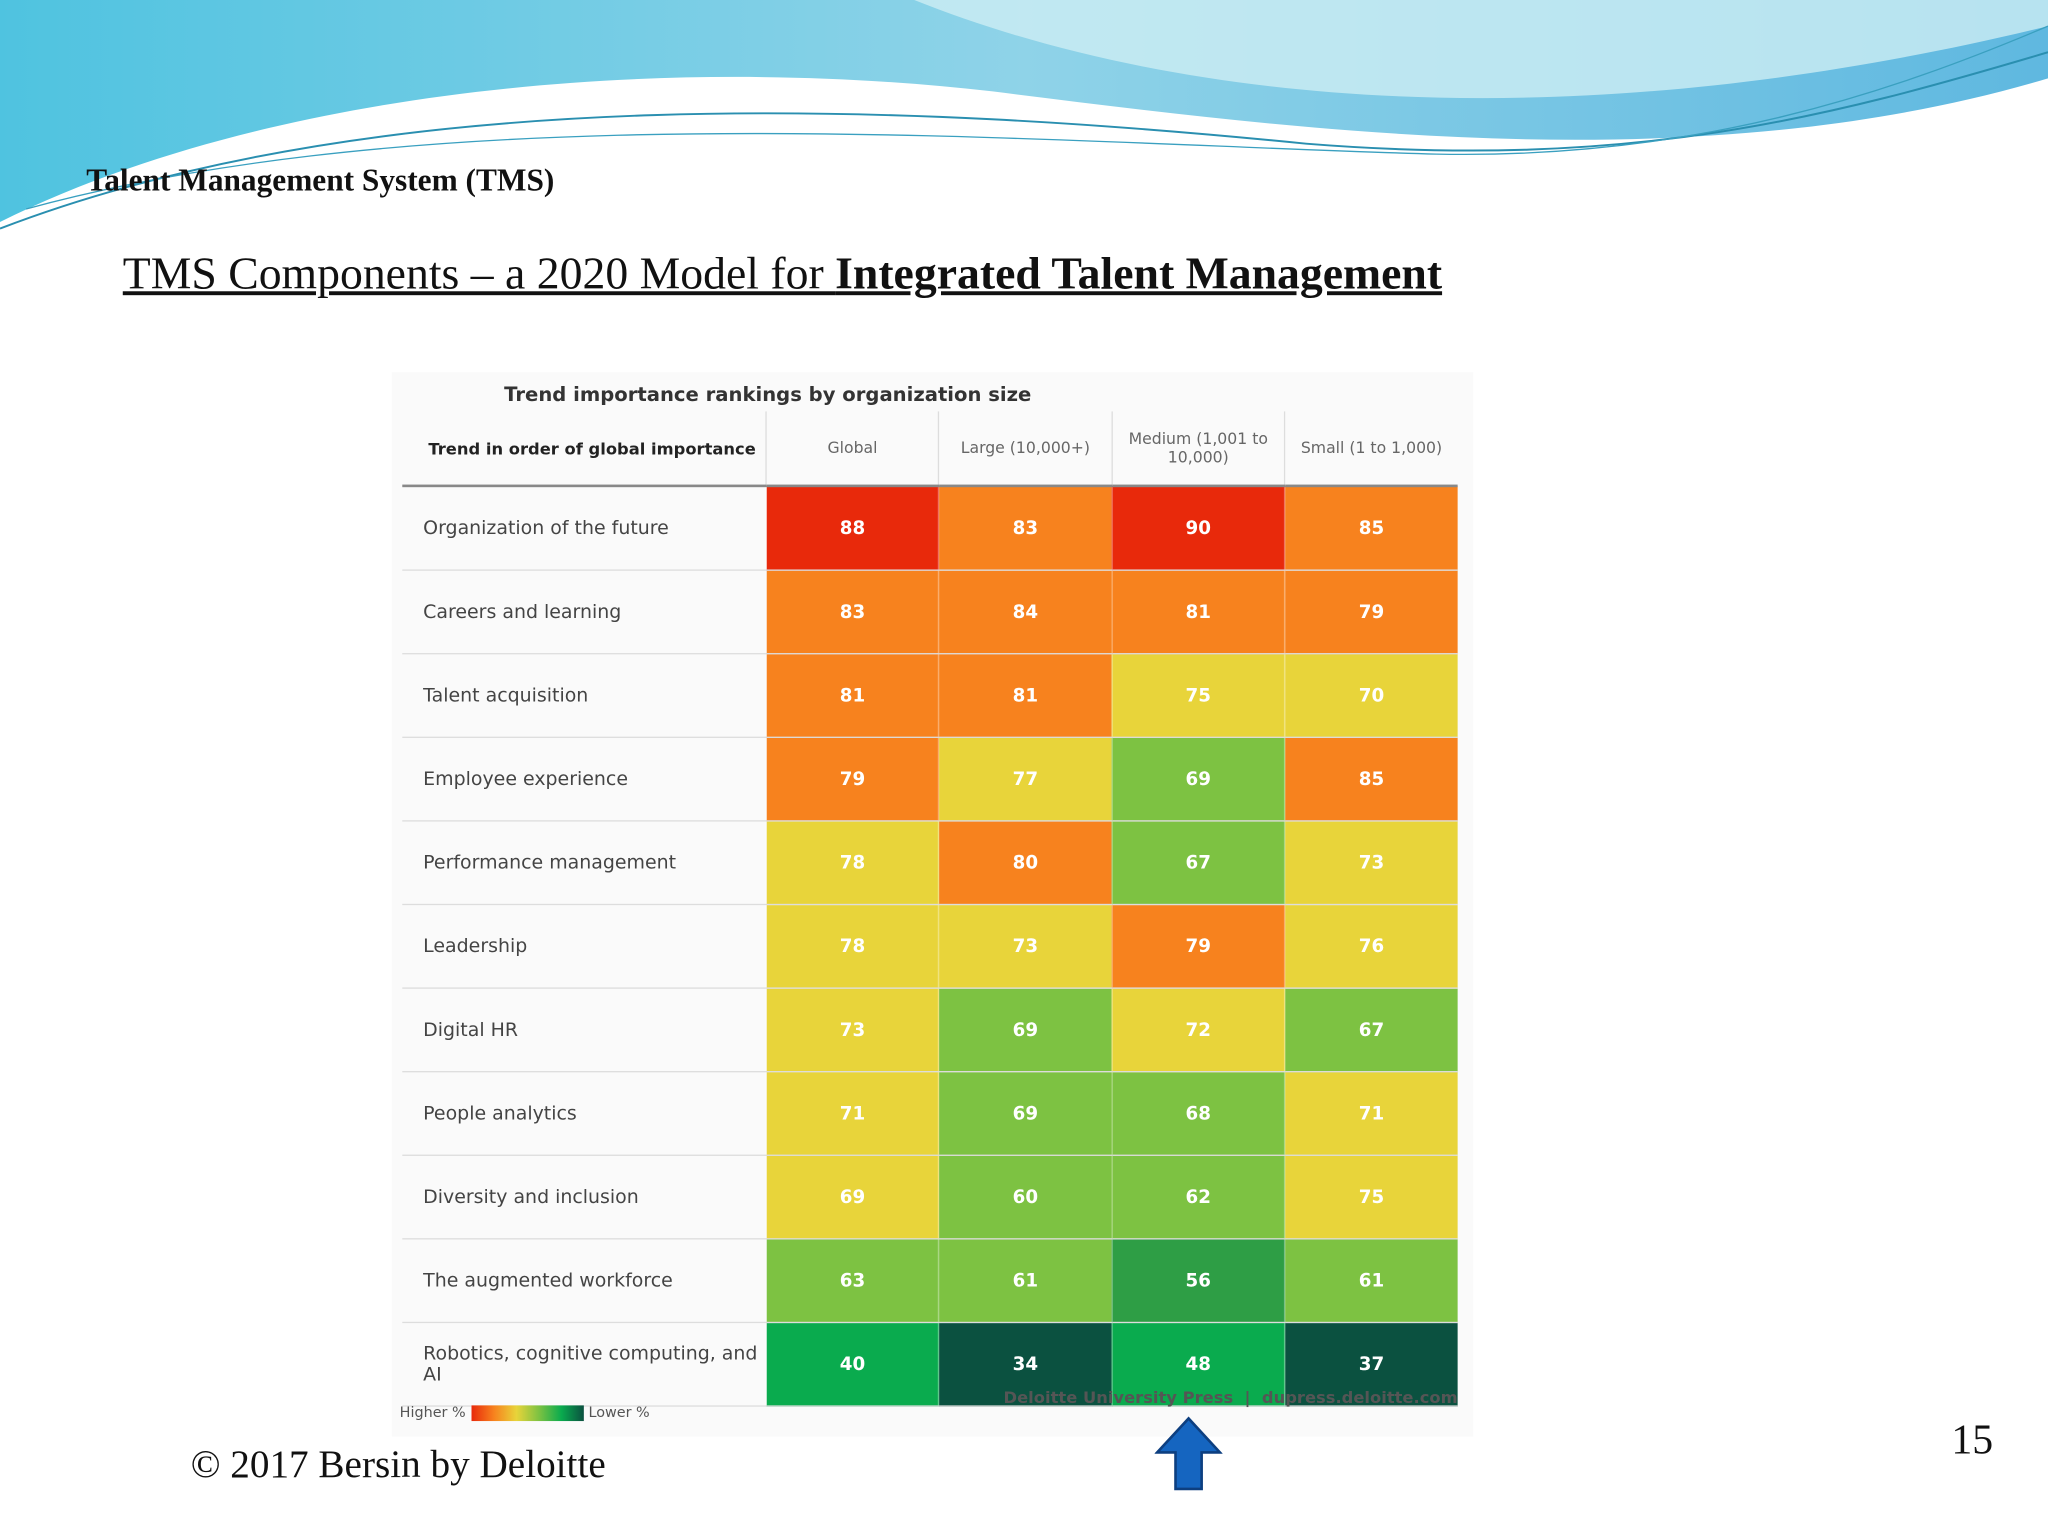  Describe the element at coordinates (1972, 1439) in the screenshot. I see `page-number: 15` at that location.